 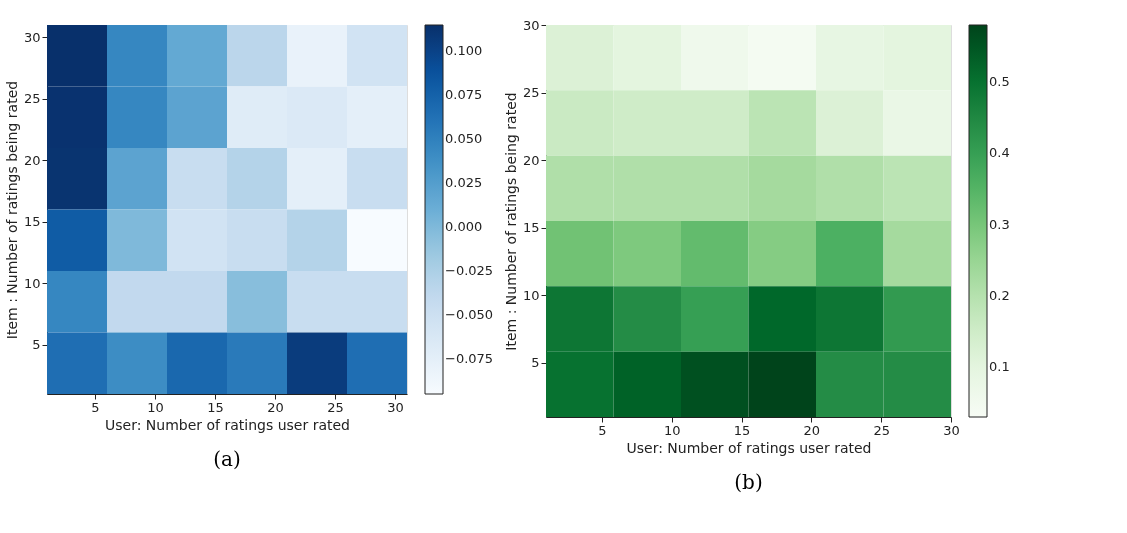 I want to click on text: (a), so click(x=227, y=459).